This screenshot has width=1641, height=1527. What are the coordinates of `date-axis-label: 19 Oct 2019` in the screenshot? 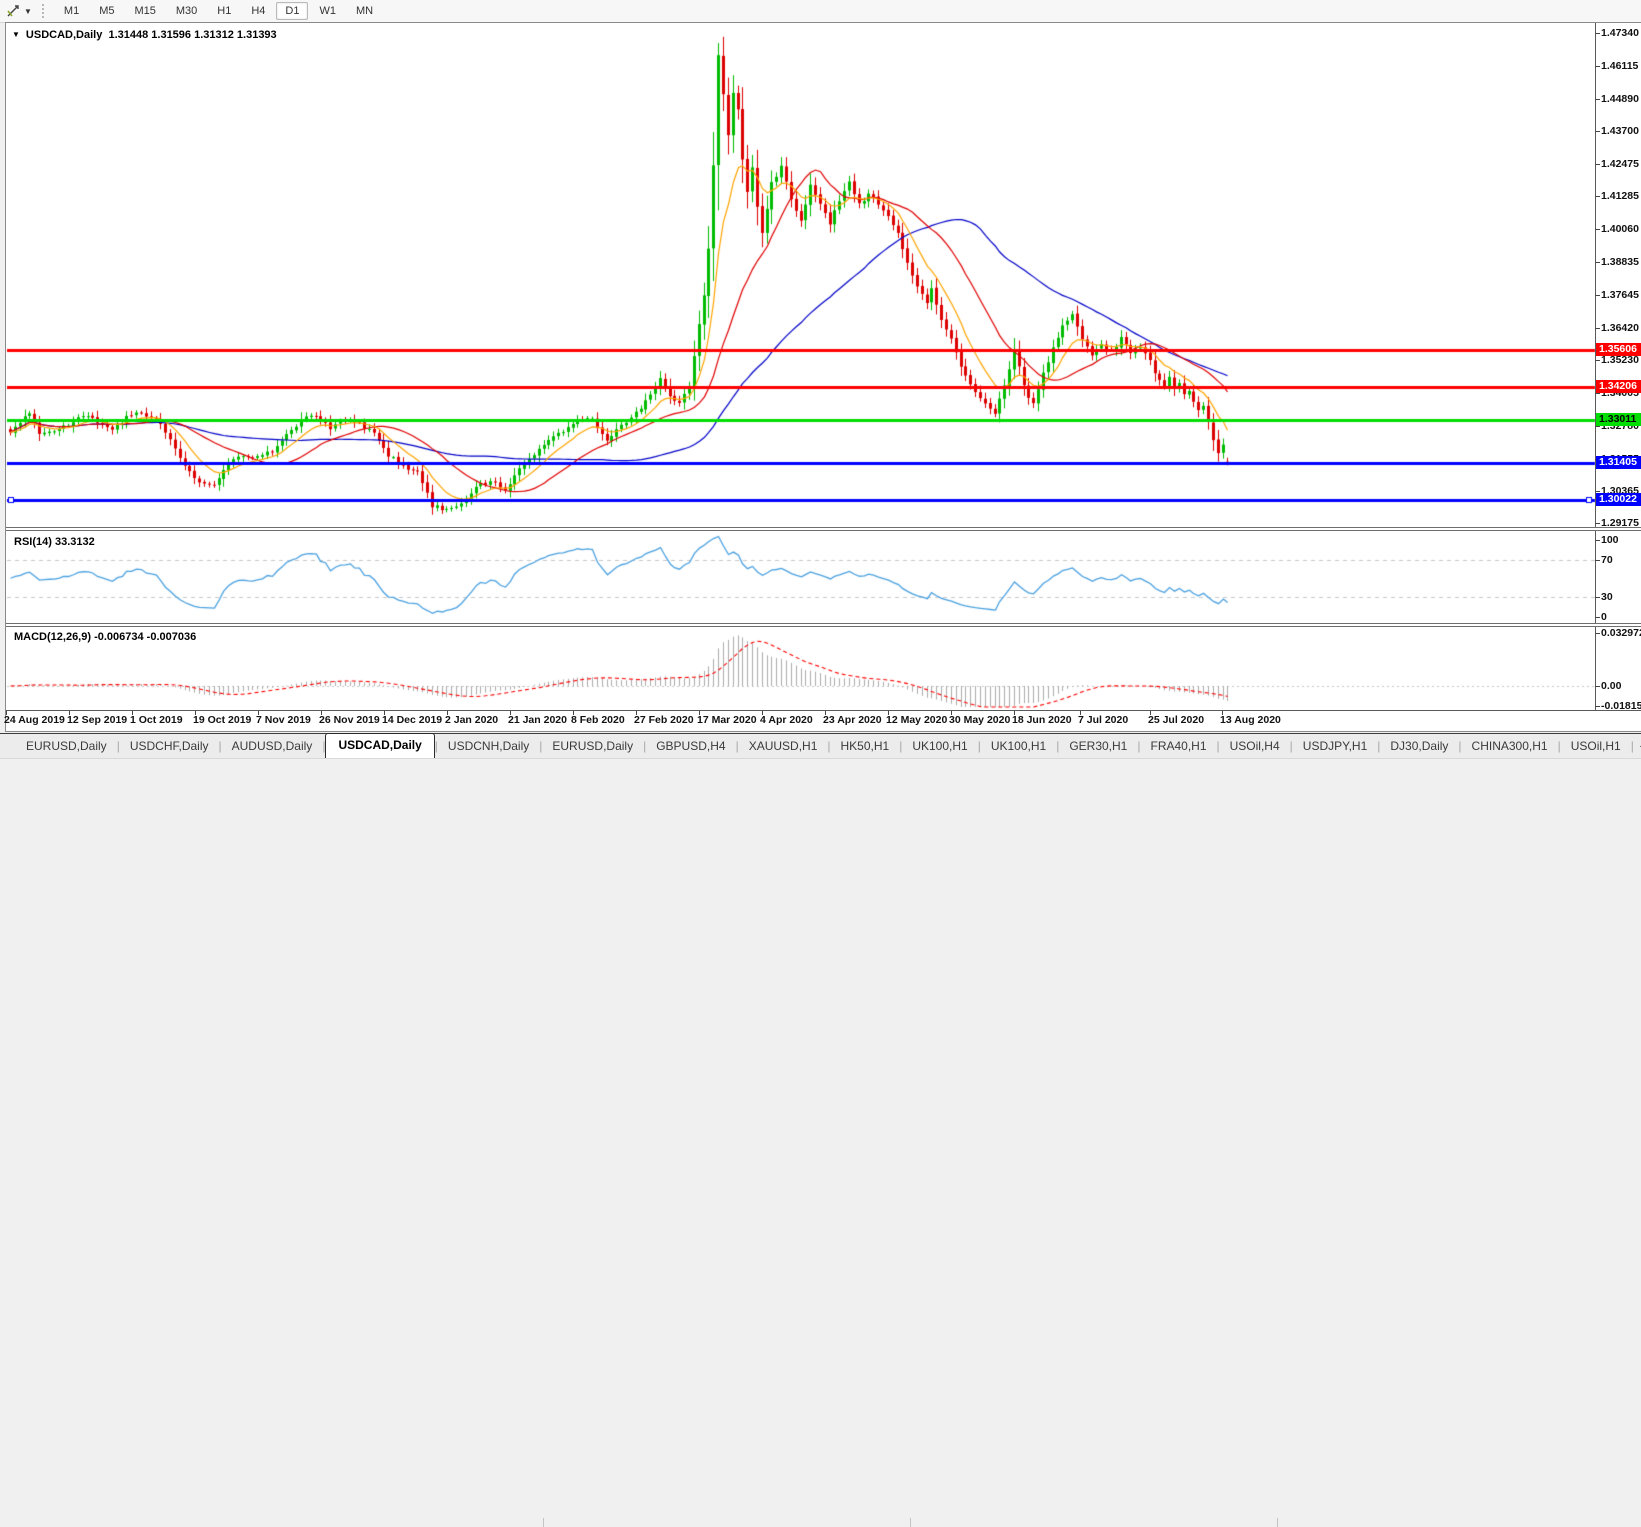 It's located at (222, 720).